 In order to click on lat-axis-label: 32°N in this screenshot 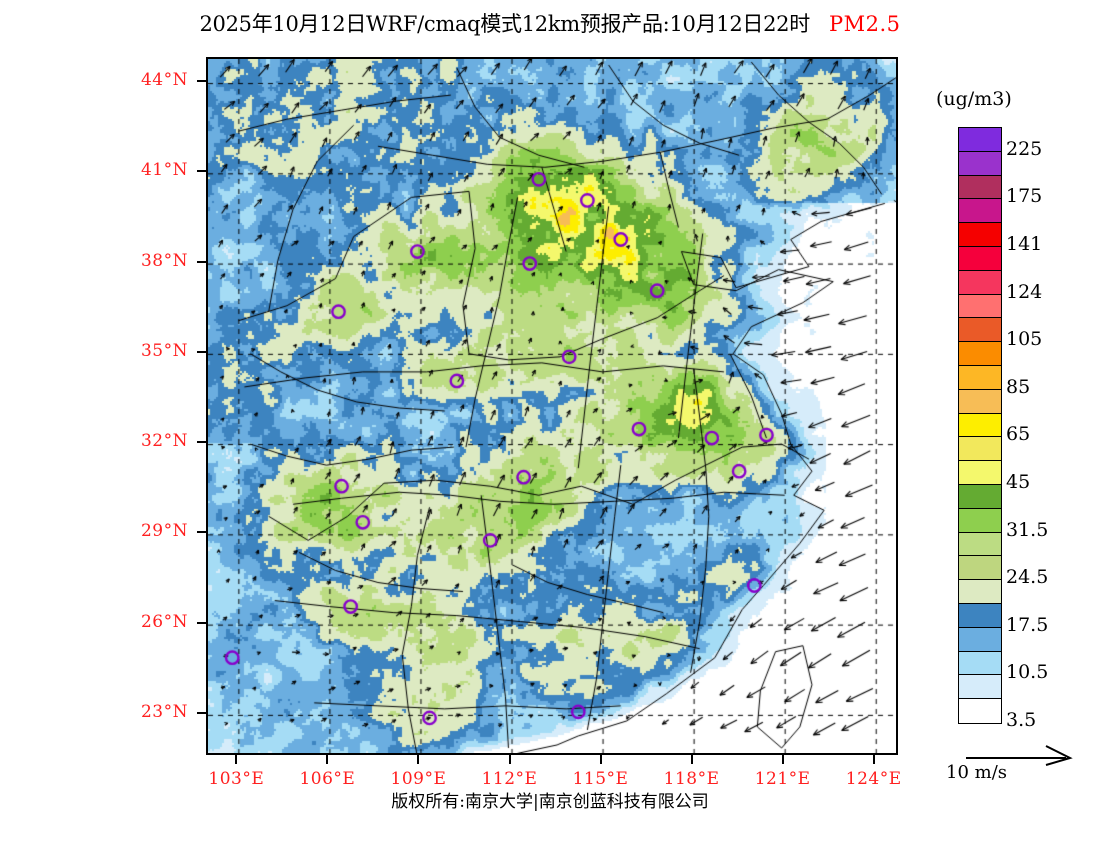, I will do `click(164, 441)`.